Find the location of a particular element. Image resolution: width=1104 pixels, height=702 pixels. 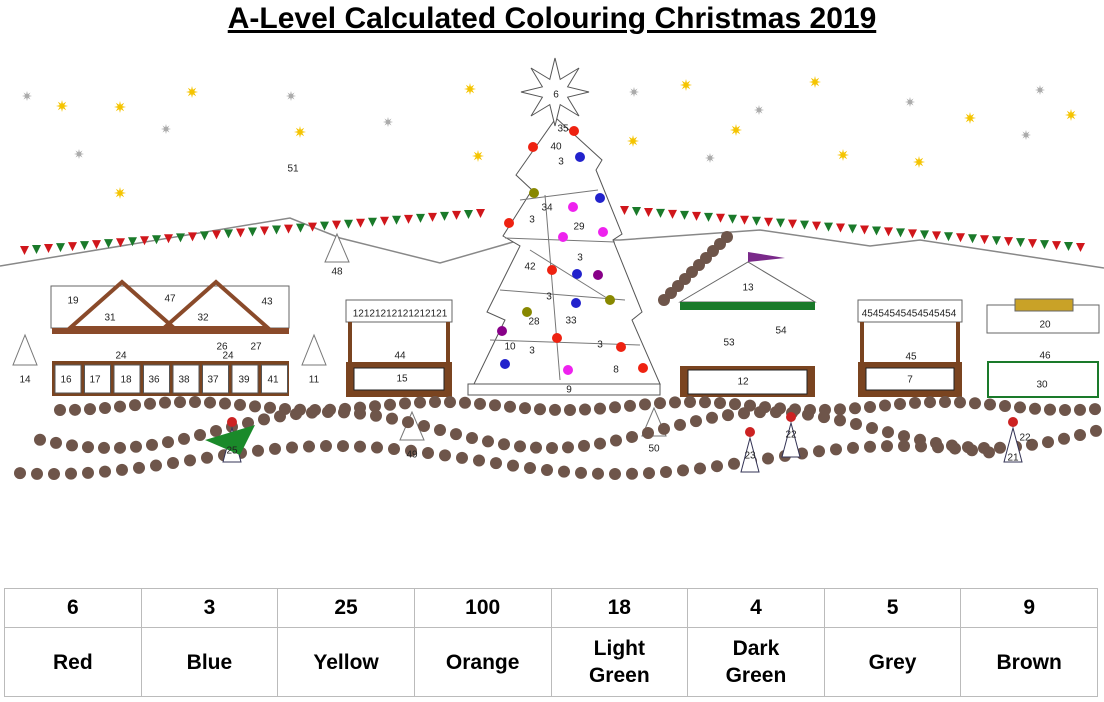

scene-label: 11 is located at coordinates (314, 380).